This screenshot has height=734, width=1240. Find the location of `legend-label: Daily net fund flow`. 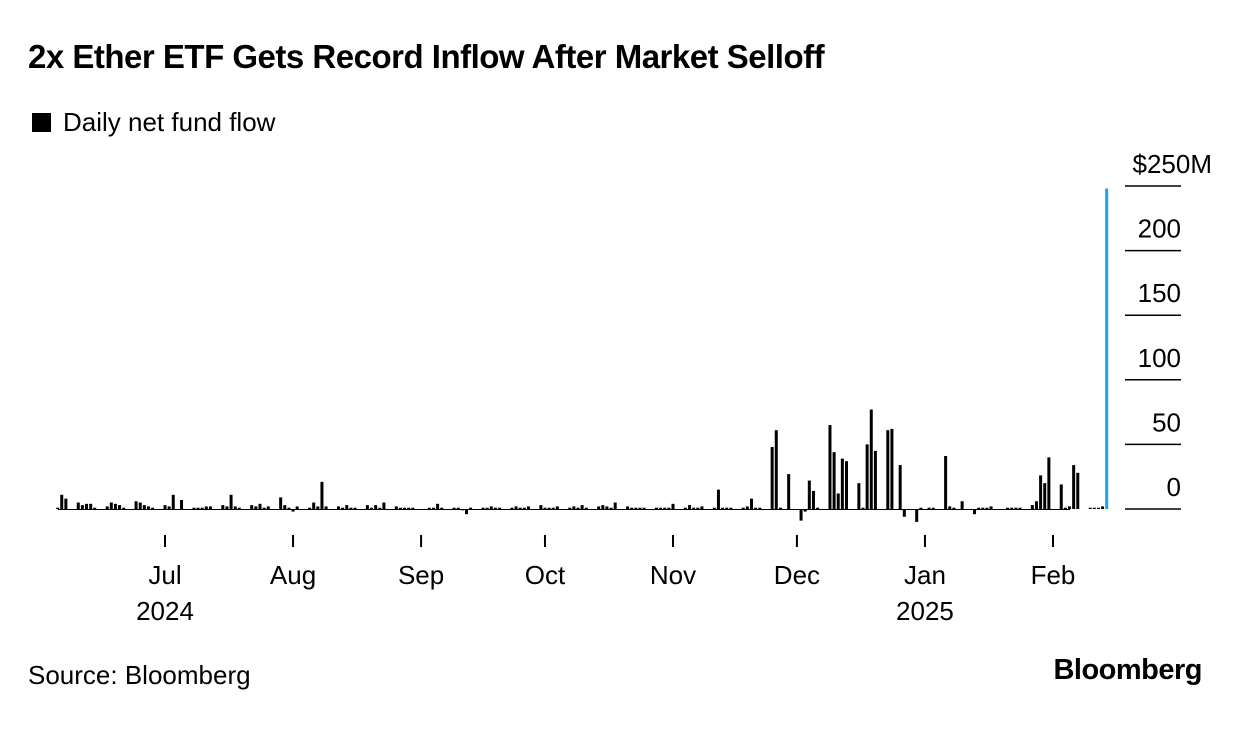

legend-label: Daily net fund flow is located at coordinates (169, 121).